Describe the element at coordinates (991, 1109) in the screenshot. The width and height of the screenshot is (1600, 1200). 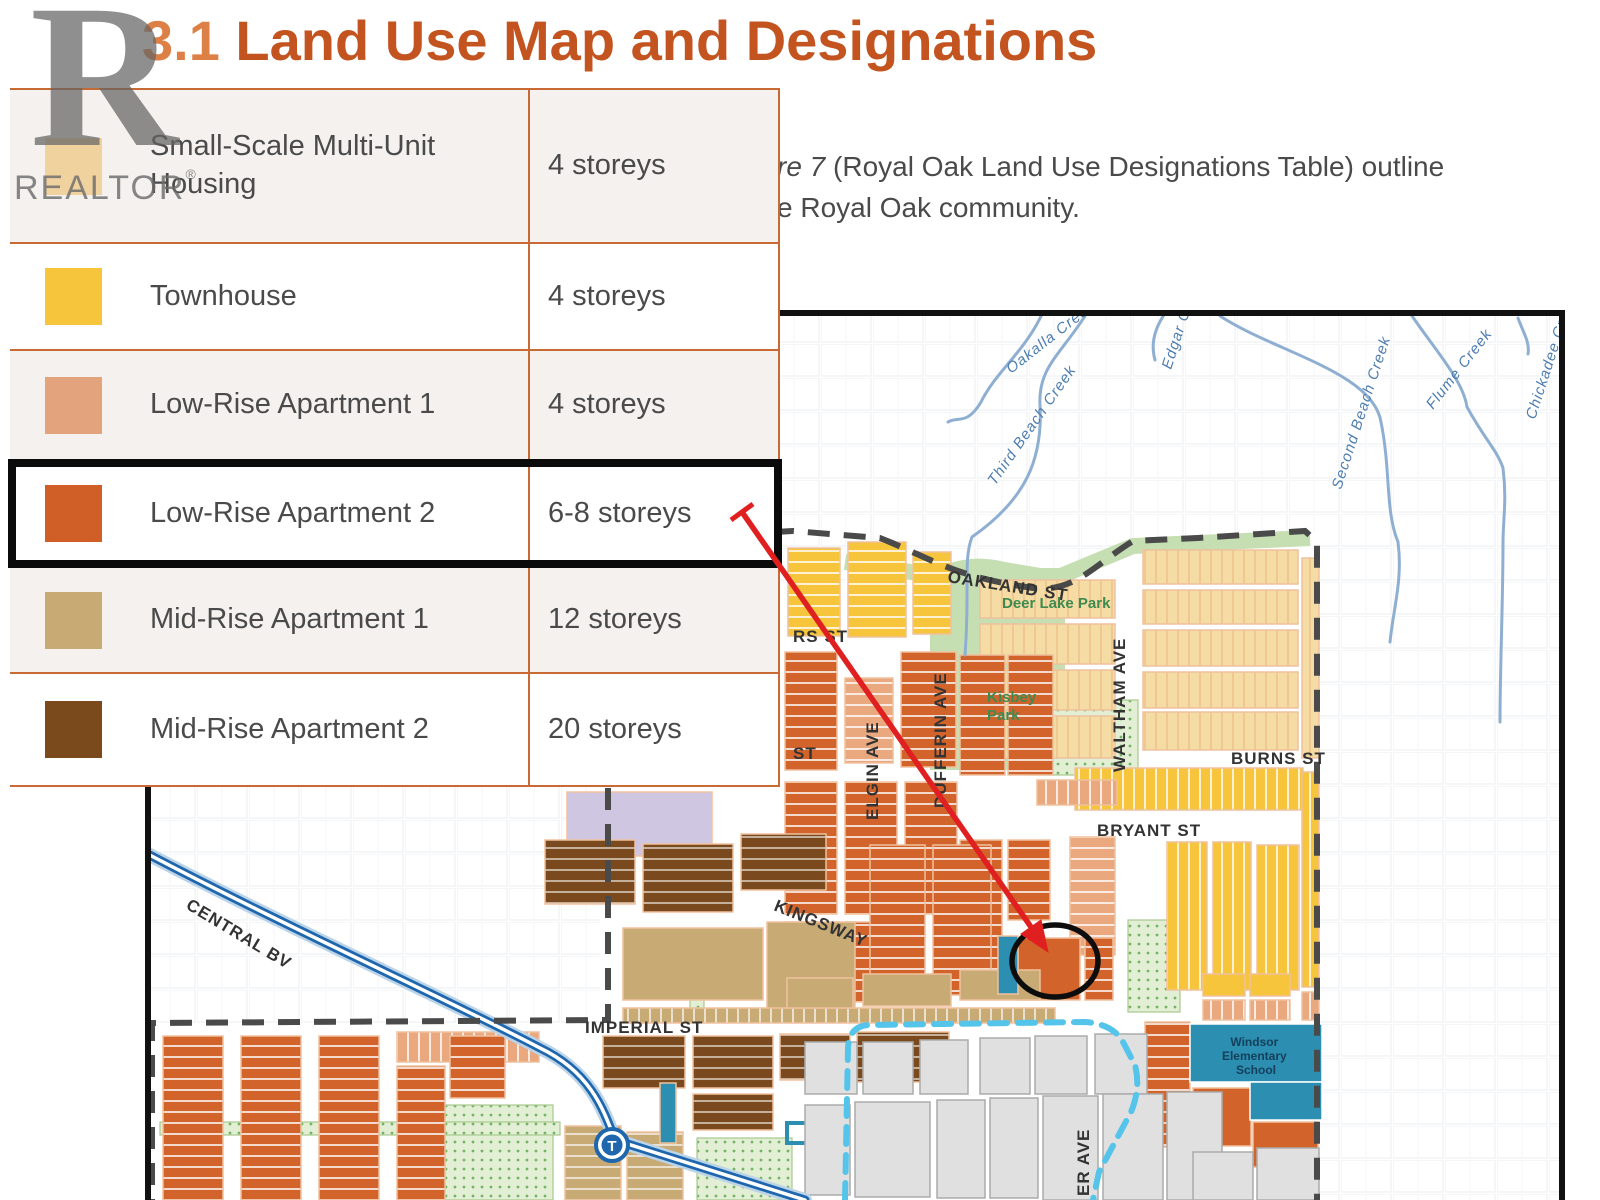
I see `urban-village-boundary` at that location.